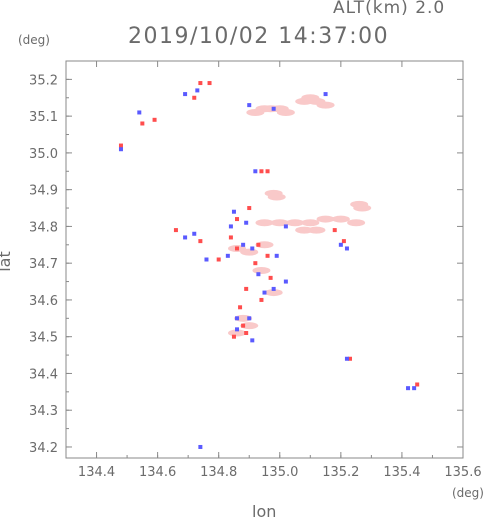 The height and width of the screenshot is (521, 491). Describe the element at coordinates (264, 511) in the screenshot. I see `x-axis-label: lon` at that location.